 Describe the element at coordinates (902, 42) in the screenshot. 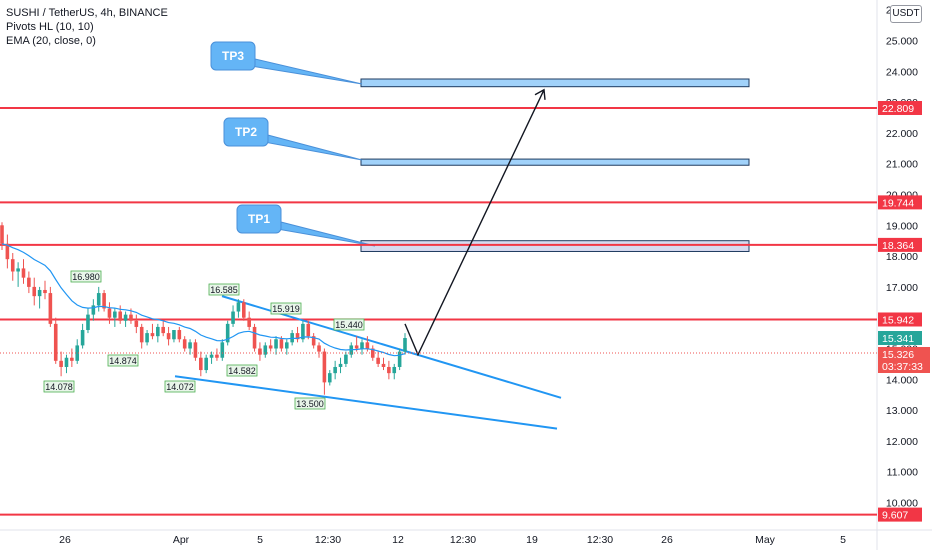

I see `y-tick-label: 25.000` at that location.